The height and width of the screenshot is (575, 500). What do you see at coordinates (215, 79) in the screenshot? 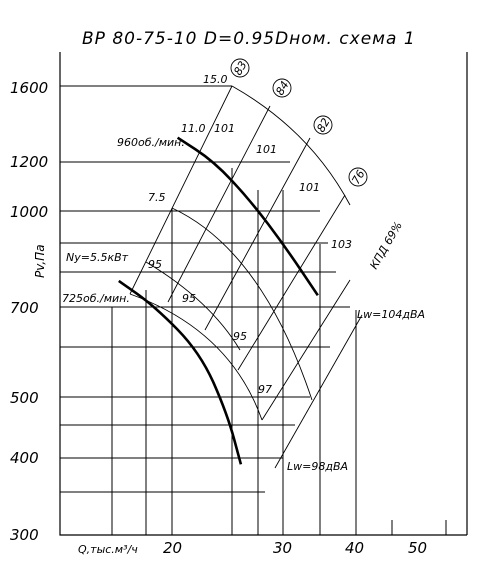
I see `label-power-15: 15.0` at bounding box center [215, 79].